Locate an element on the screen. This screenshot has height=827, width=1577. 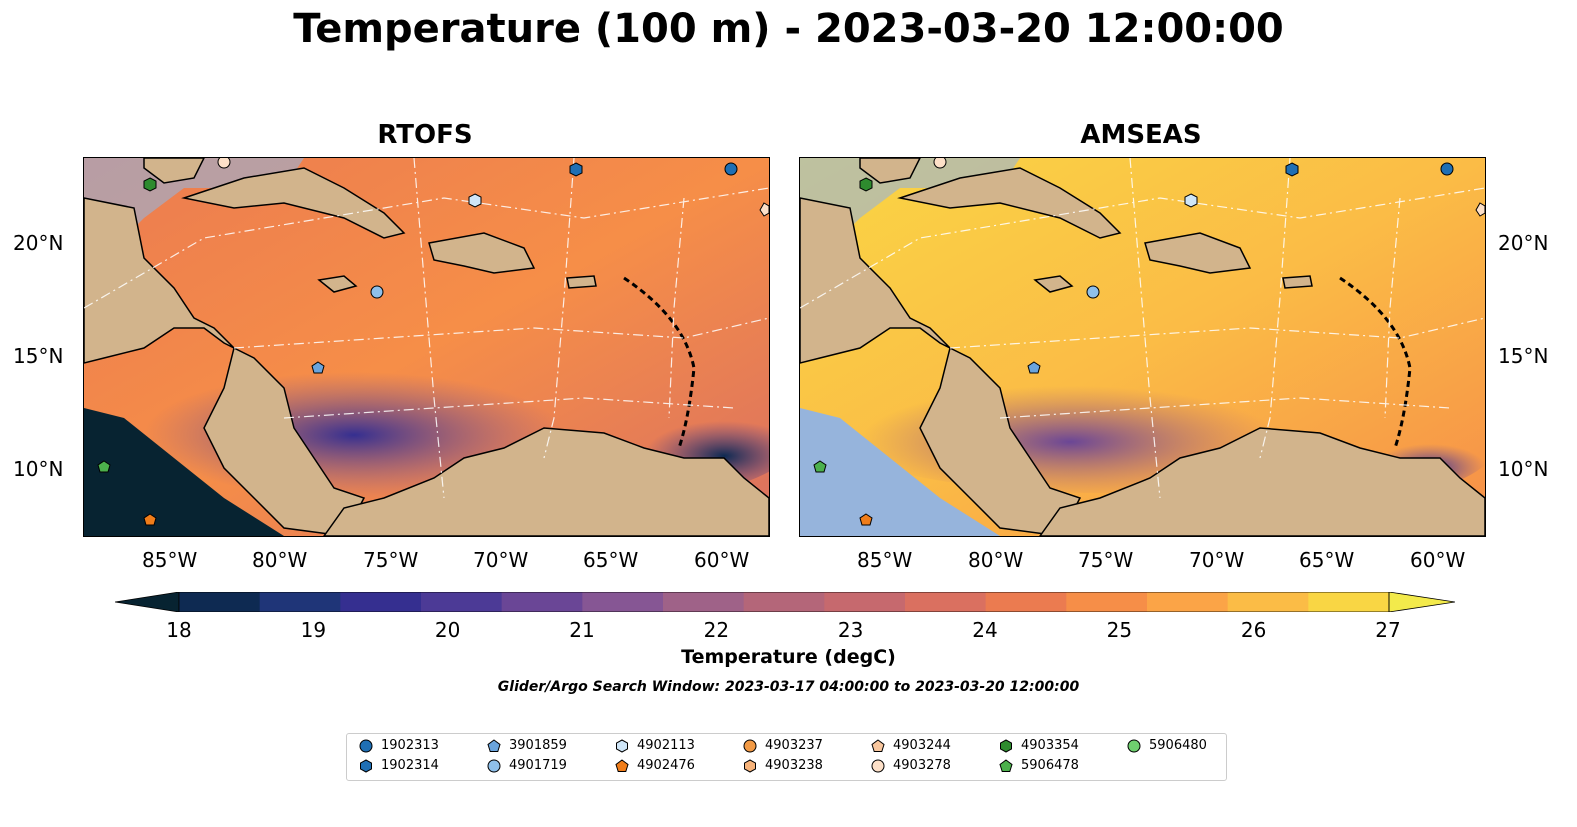
colorbar-tick-label: 22 is located at coordinates (716, 630).